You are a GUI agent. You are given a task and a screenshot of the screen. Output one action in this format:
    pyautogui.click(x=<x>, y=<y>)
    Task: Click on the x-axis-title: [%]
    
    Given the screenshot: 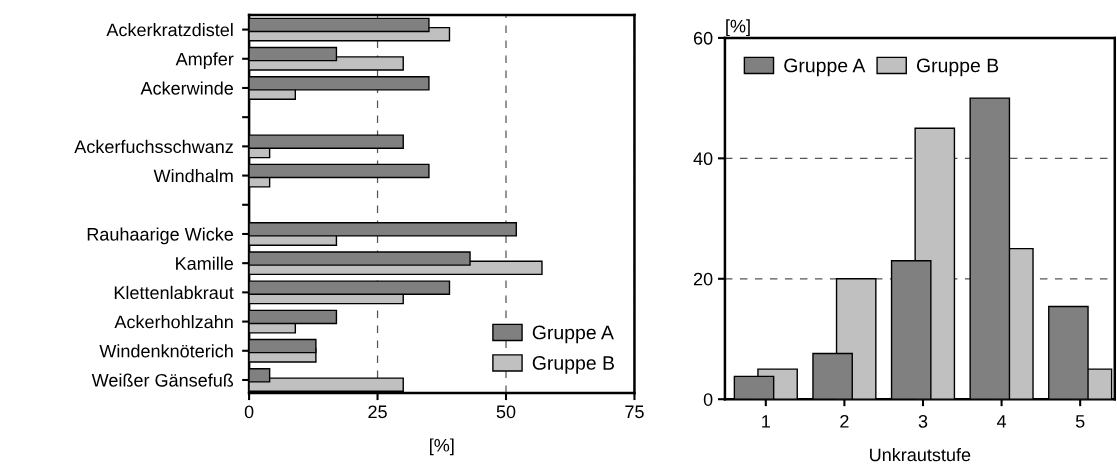 What is the action you would take?
    pyautogui.click(x=442, y=447)
    